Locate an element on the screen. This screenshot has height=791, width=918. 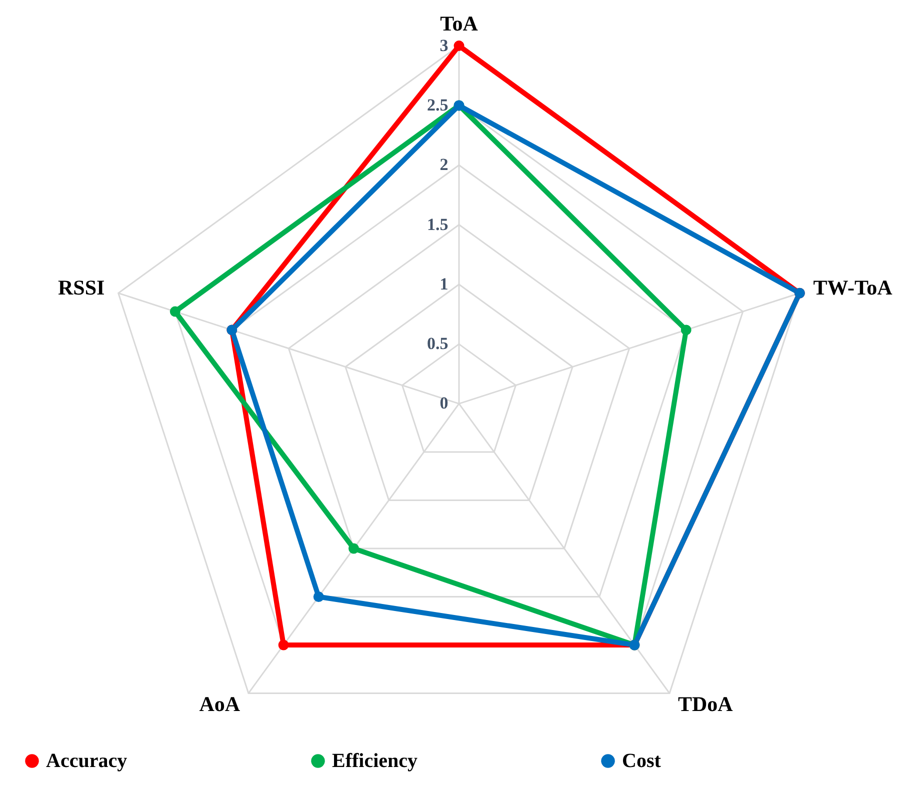
y-tick-label: 0 is located at coordinates (444, 403).